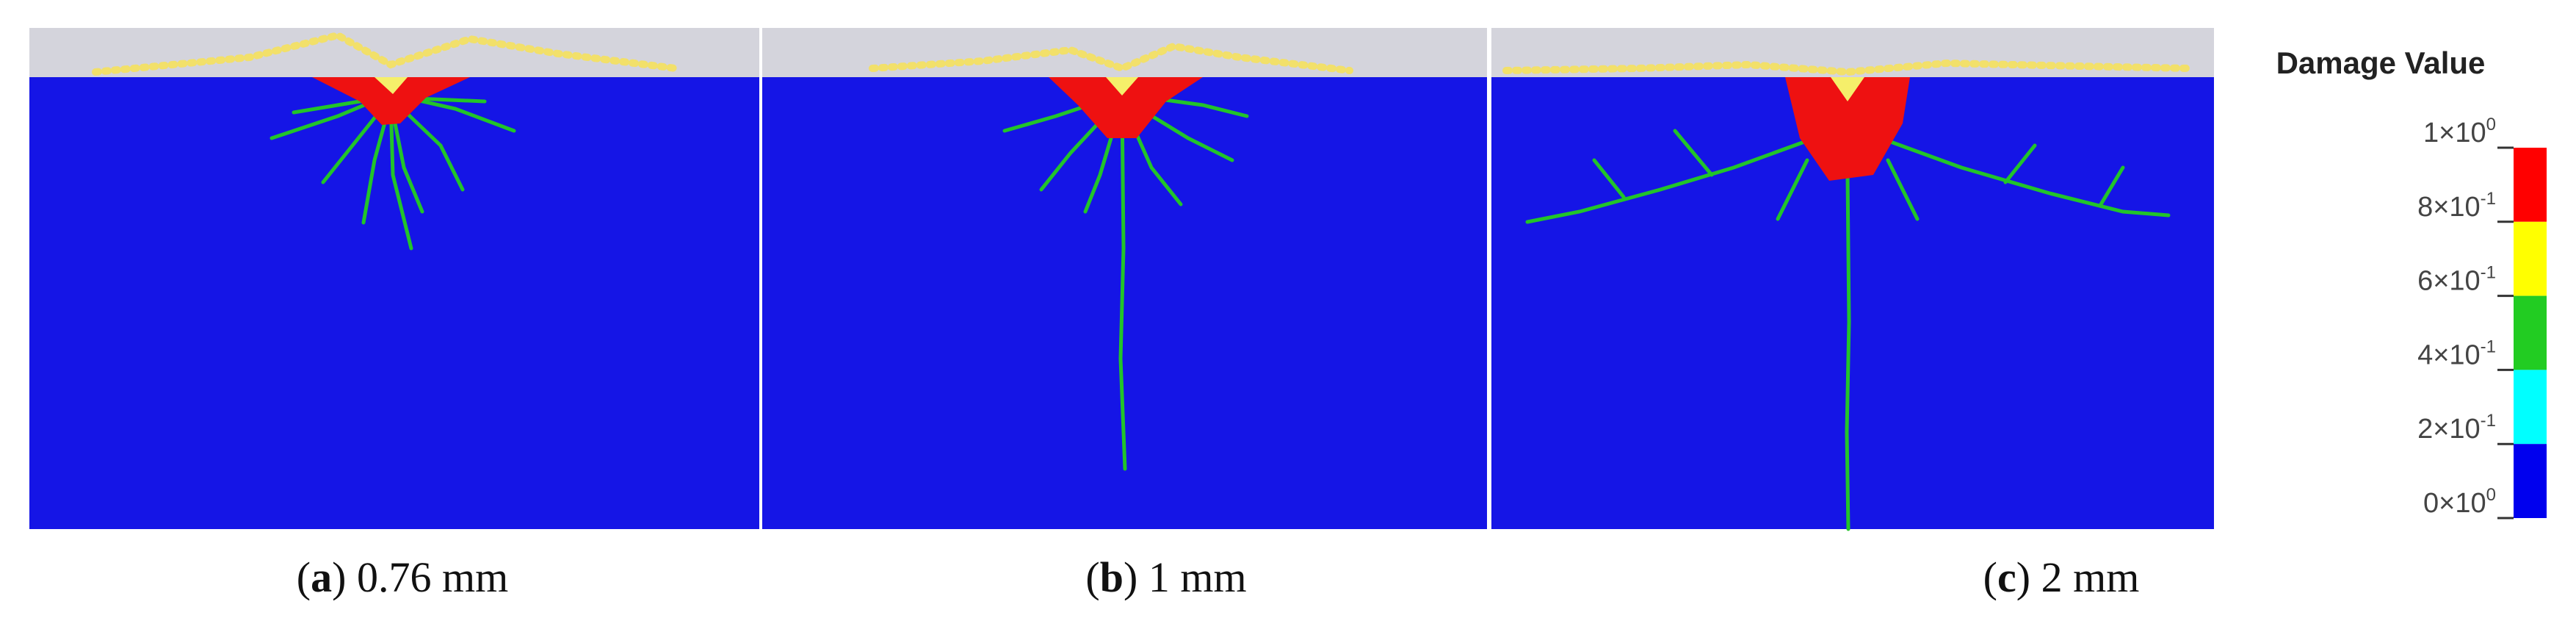  Describe the element at coordinates (2449, 430) in the screenshot. I see `tick-base: 2×10` at that location.